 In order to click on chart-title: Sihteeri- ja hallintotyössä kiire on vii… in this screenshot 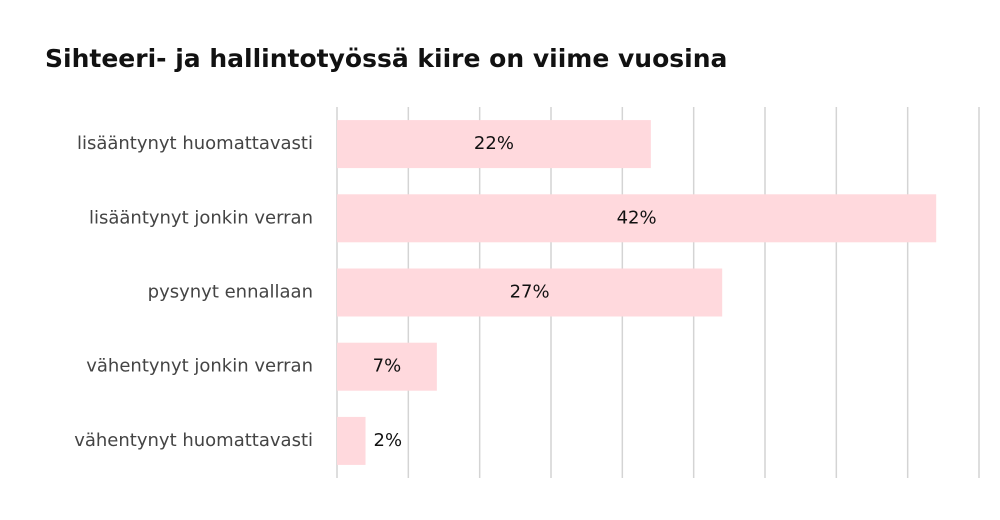, I will do `click(386, 58)`.